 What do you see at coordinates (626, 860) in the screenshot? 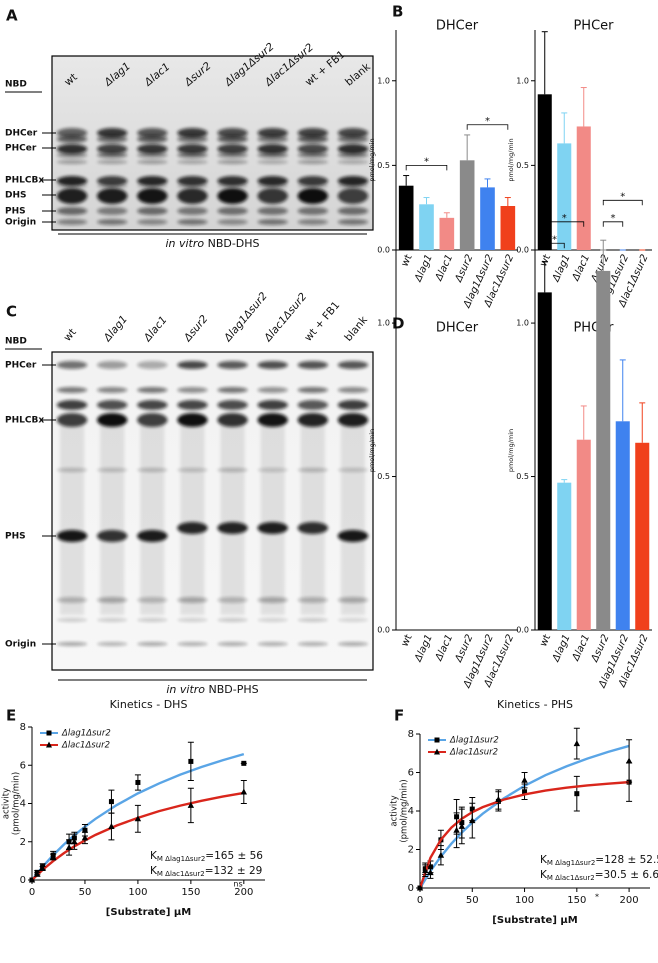
I see `km-value: =128 ± 52.5` at bounding box center [626, 860].